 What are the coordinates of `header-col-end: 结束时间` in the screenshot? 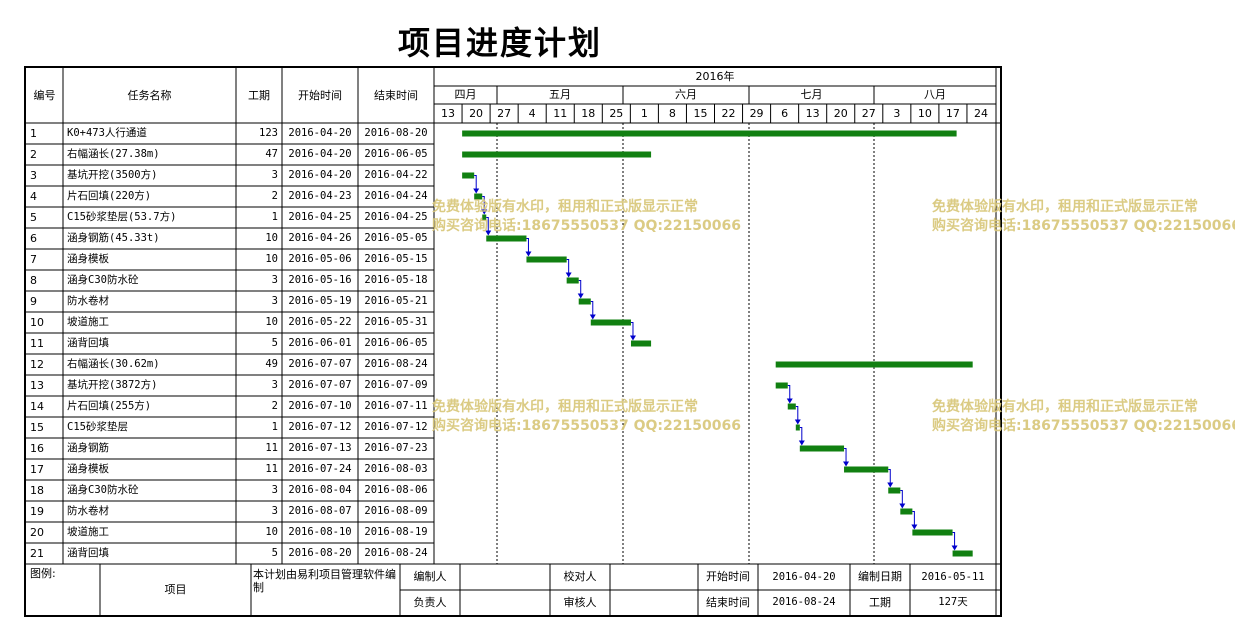 It's located at (396, 95).